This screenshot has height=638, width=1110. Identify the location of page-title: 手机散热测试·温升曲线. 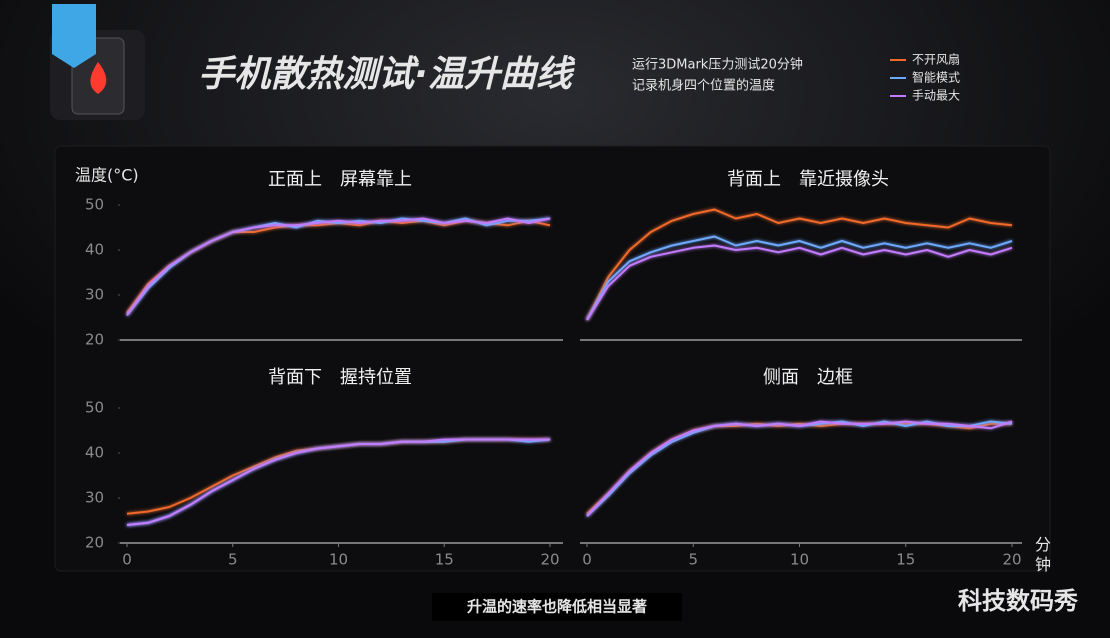
(387, 74).